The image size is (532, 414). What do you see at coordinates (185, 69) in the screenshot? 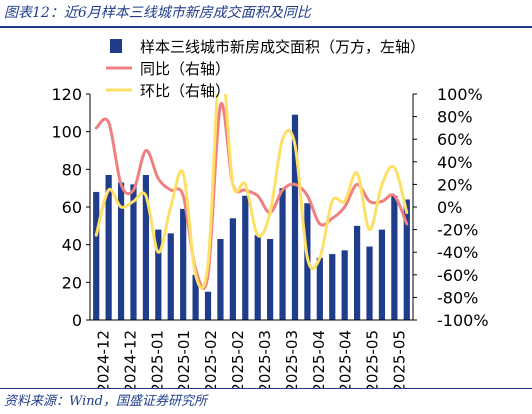
I see `legend-label: 同比（右轴）` at bounding box center [185, 69].